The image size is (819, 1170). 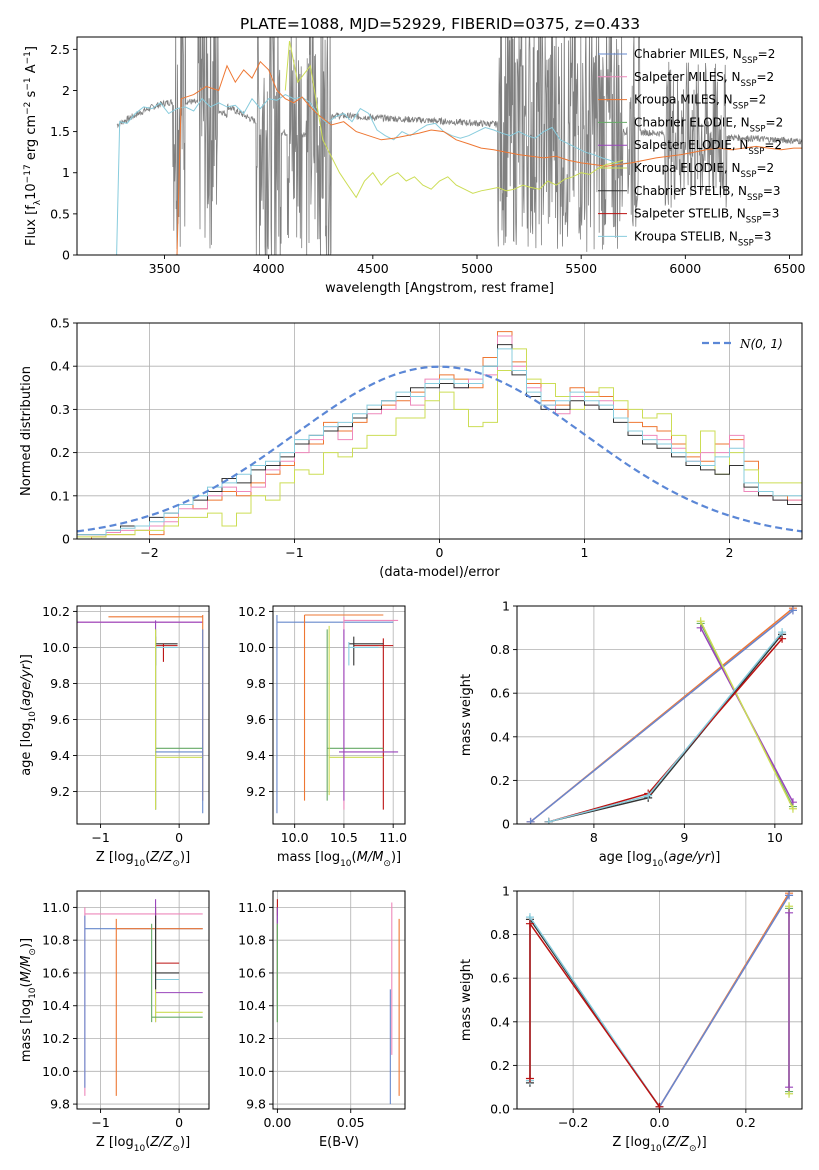 I want to click on y-tick-label: 0.4, so click(x=60, y=366).